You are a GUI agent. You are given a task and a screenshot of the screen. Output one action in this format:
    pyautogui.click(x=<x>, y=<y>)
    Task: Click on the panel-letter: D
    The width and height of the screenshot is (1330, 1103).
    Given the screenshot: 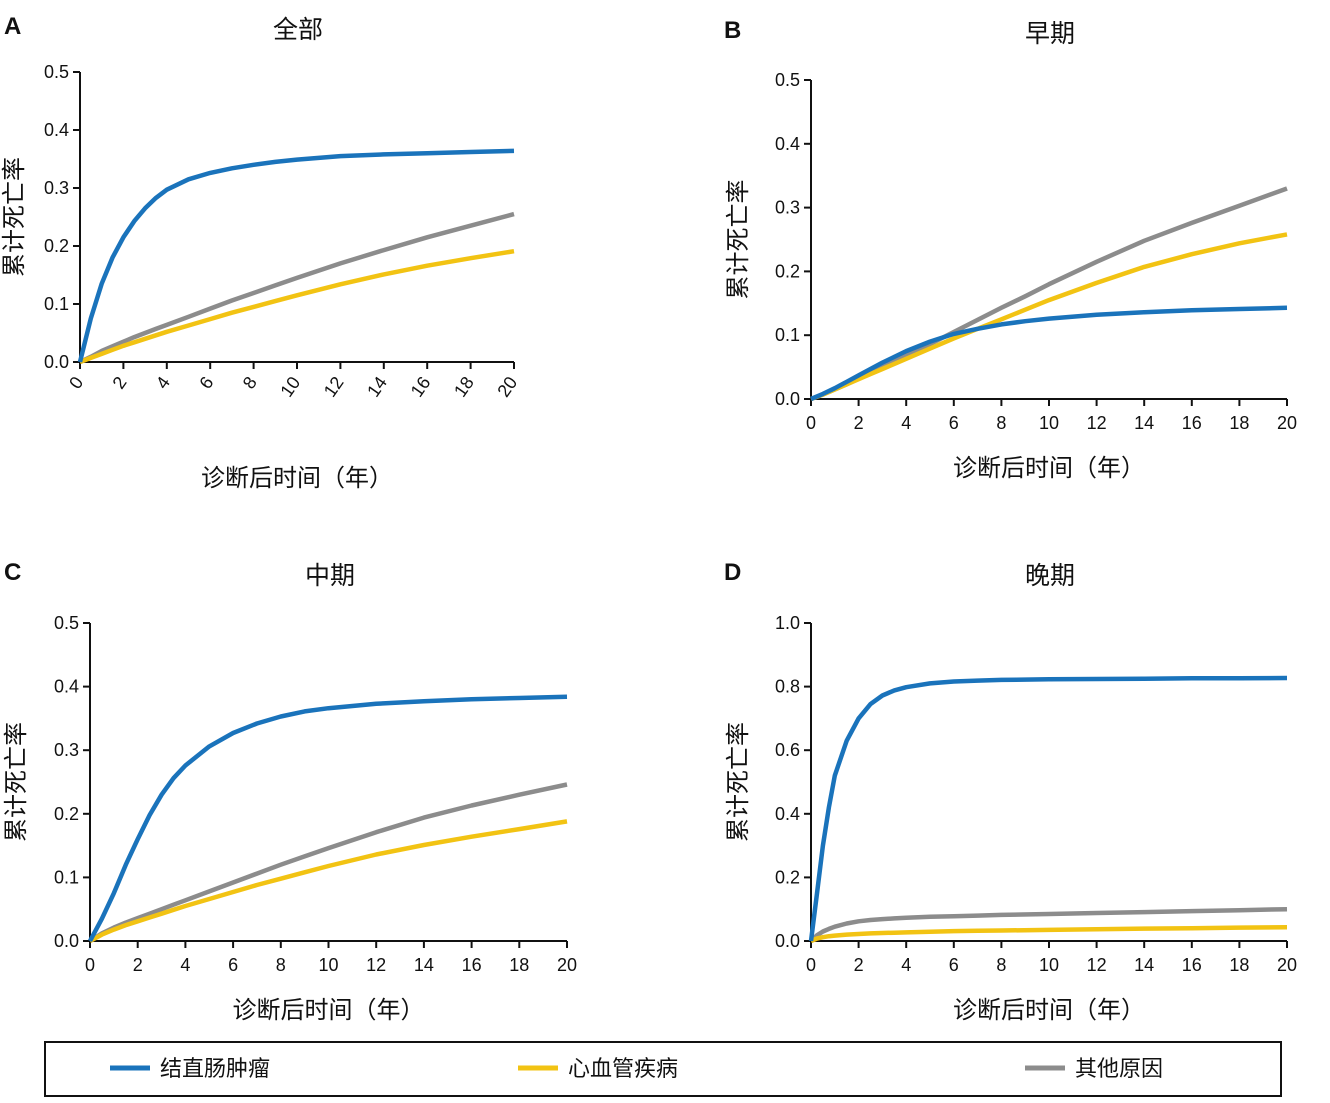 What is the action you would take?
    pyautogui.click(x=732, y=572)
    